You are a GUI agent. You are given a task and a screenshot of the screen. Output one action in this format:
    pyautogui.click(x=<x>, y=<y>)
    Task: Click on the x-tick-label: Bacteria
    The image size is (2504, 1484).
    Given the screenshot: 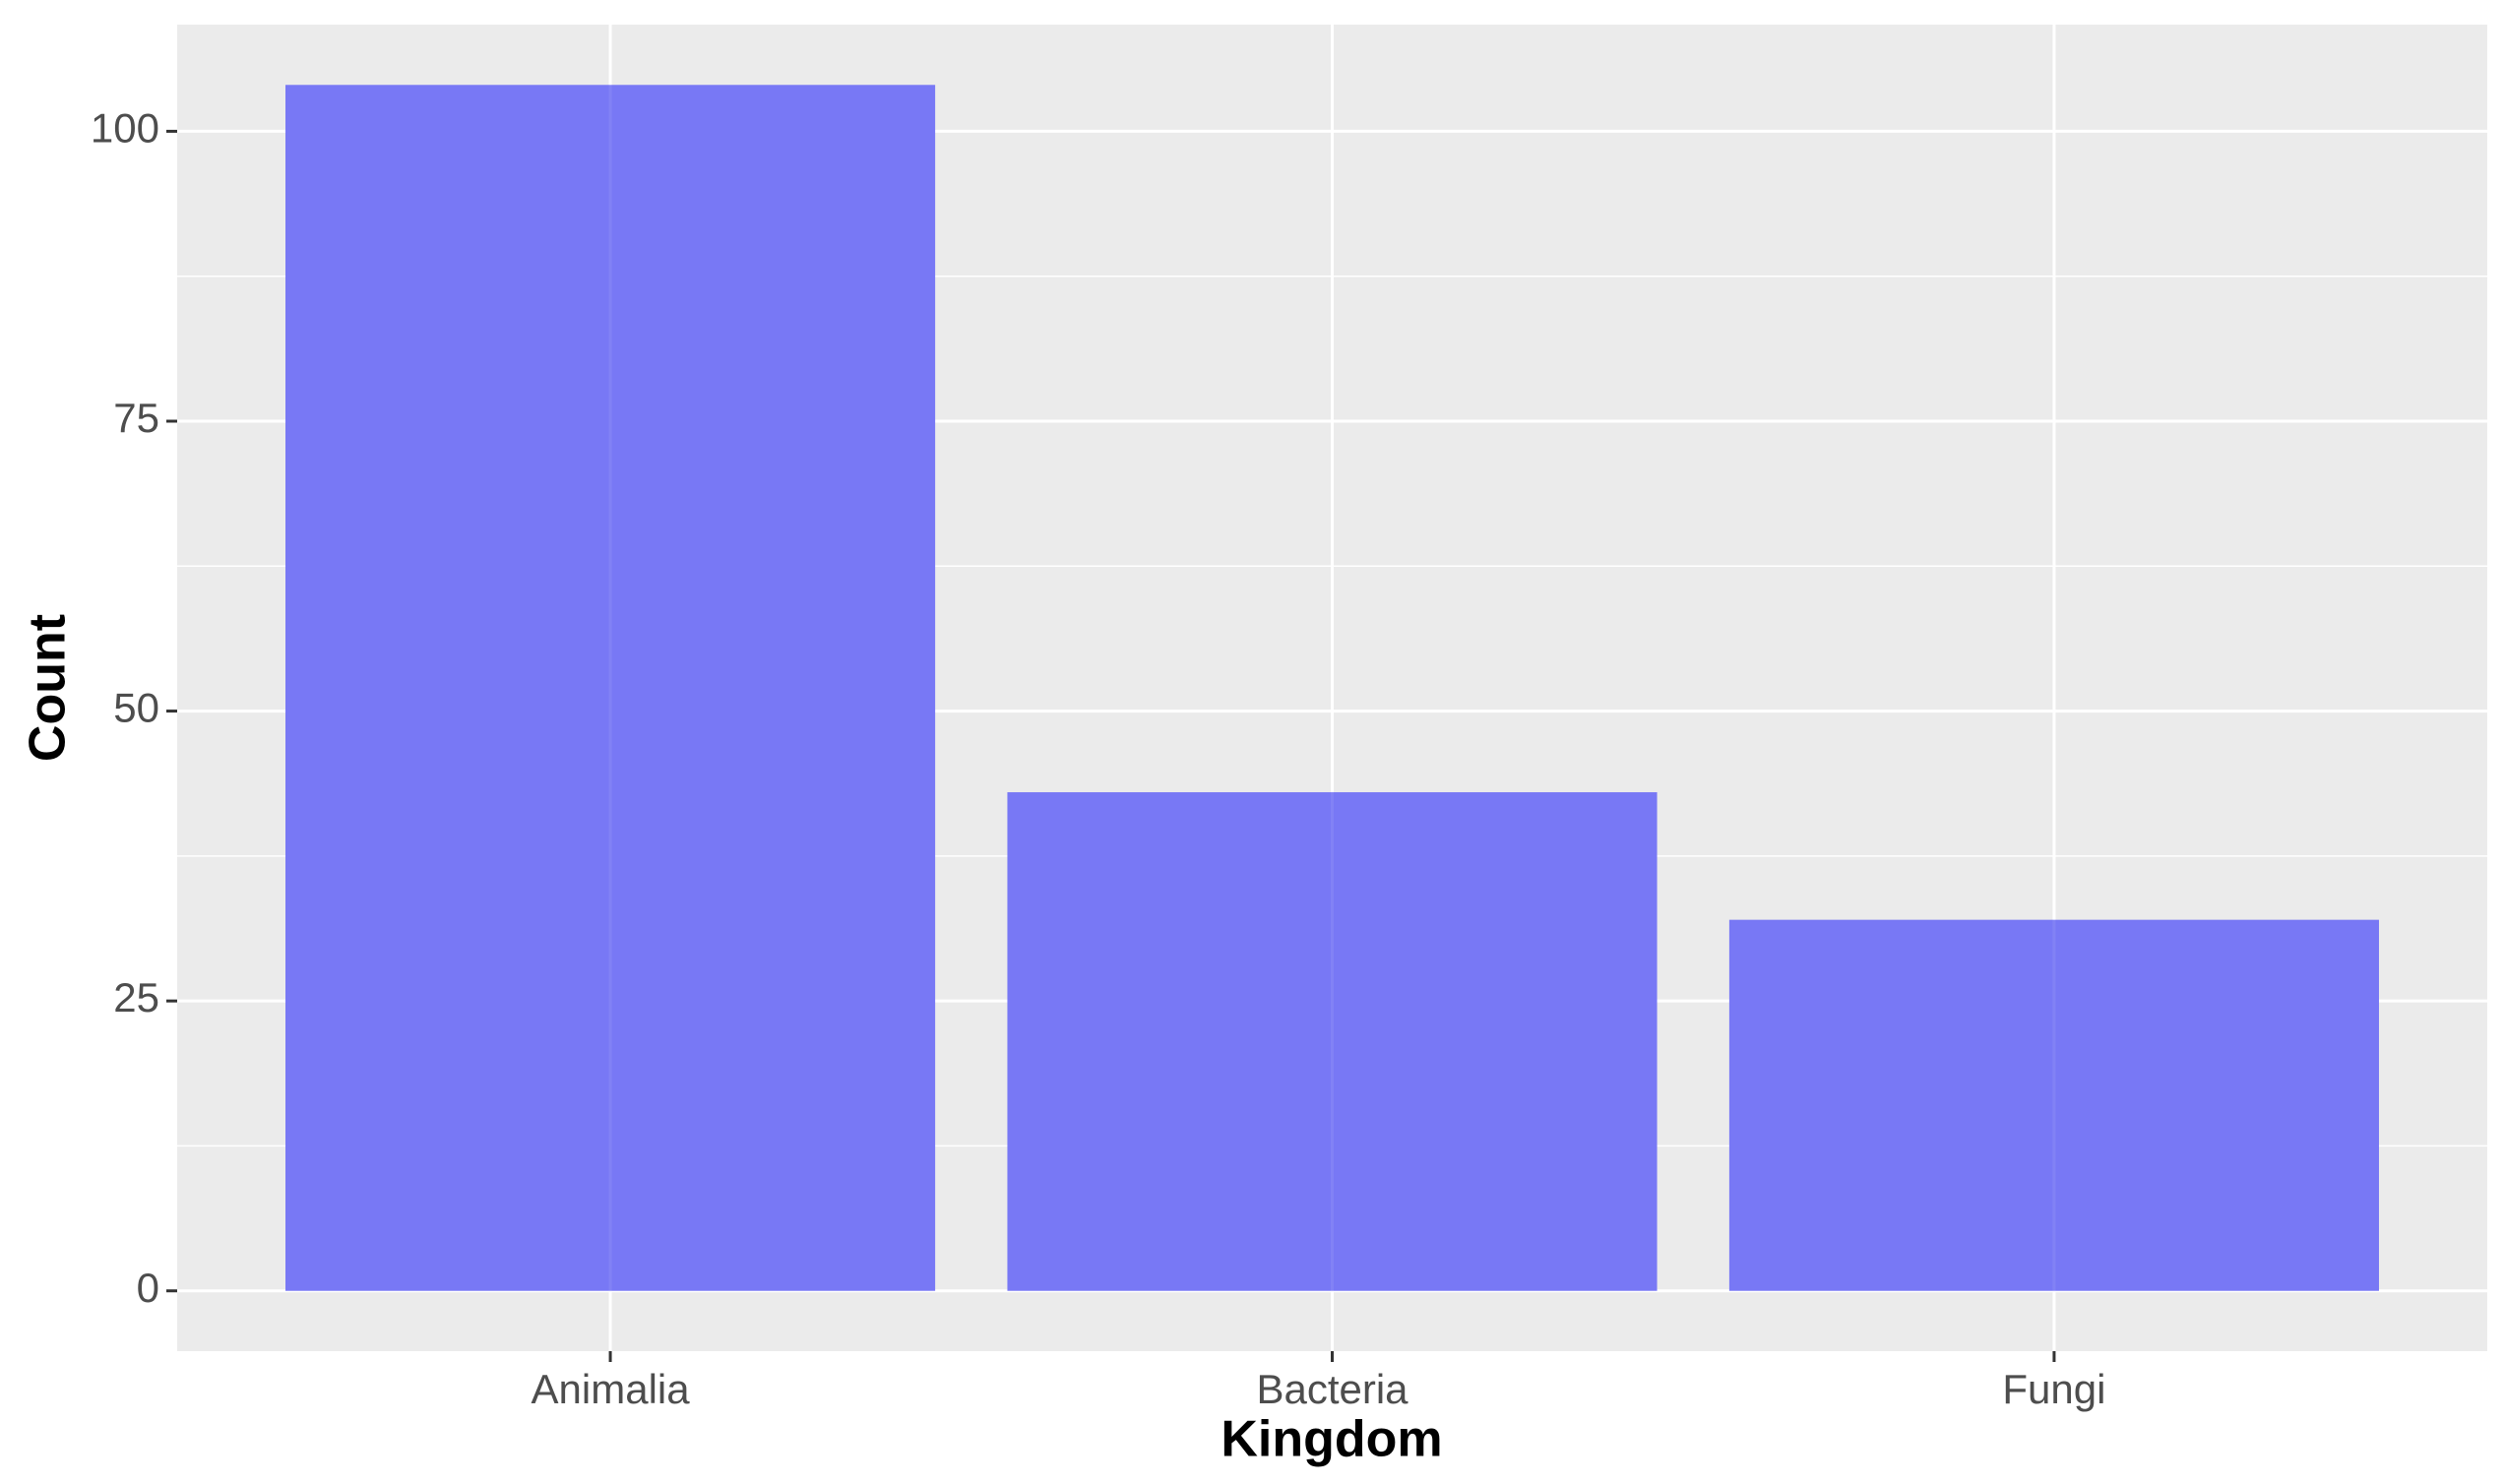 What is the action you would take?
    pyautogui.click(x=1332, y=1389)
    